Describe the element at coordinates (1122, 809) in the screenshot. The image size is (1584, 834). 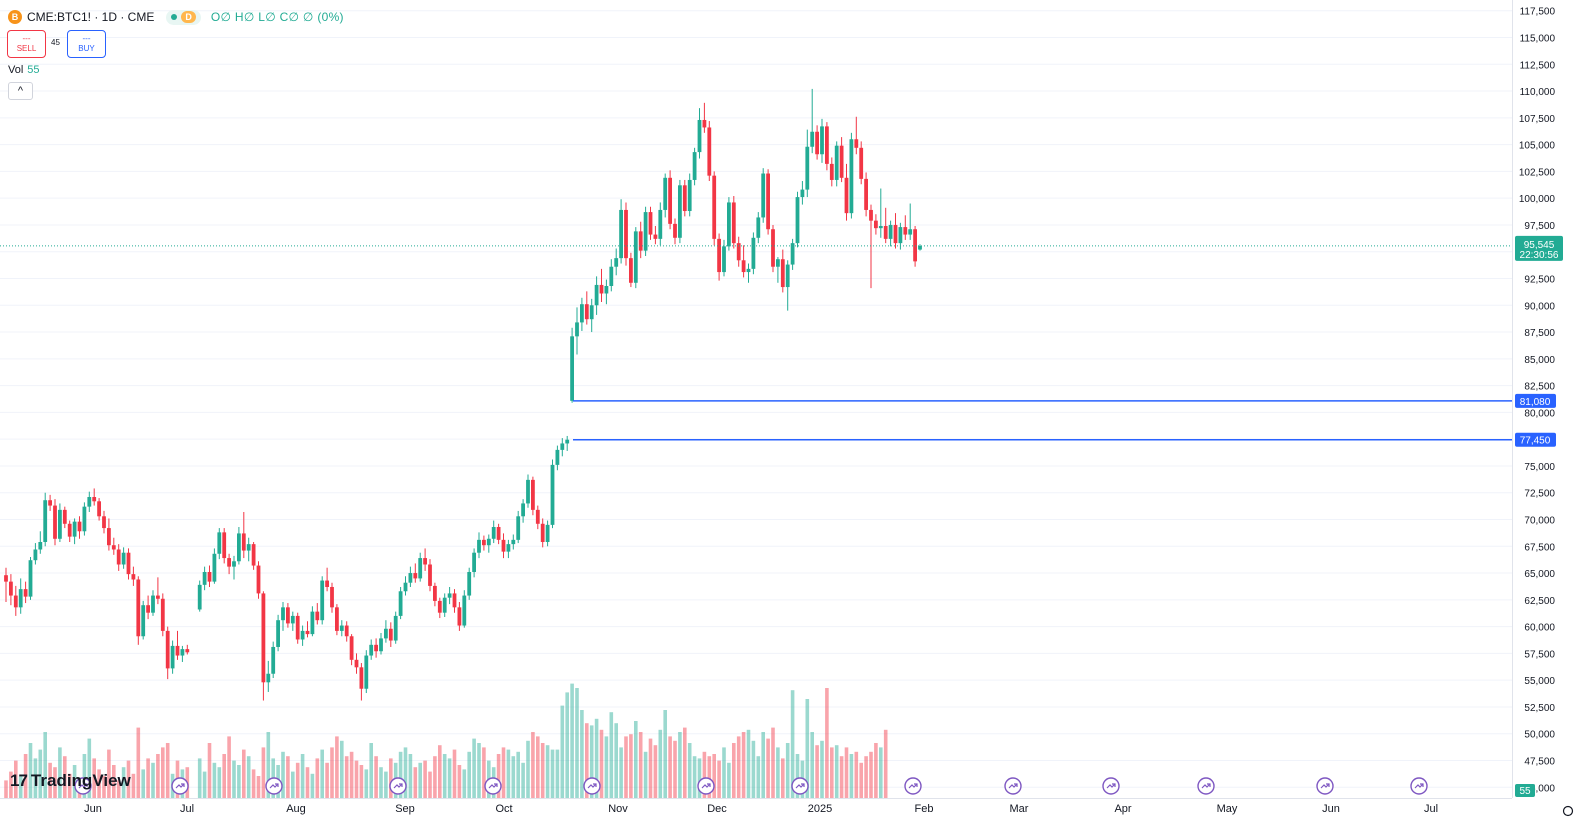
I see `x-tick-label: Apr` at that location.